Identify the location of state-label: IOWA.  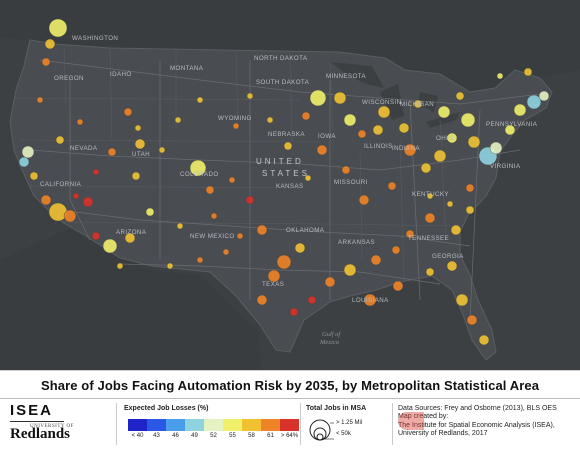
(327, 136).